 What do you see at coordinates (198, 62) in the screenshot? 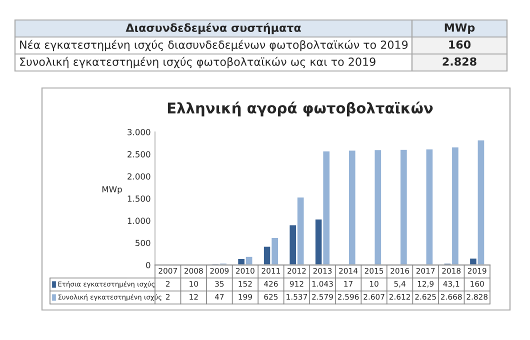
I see `text: Συνολική εγκατεστημένη ισχύς φωτοβολταϊκών ως και το 2019` at bounding box center [198, 62].